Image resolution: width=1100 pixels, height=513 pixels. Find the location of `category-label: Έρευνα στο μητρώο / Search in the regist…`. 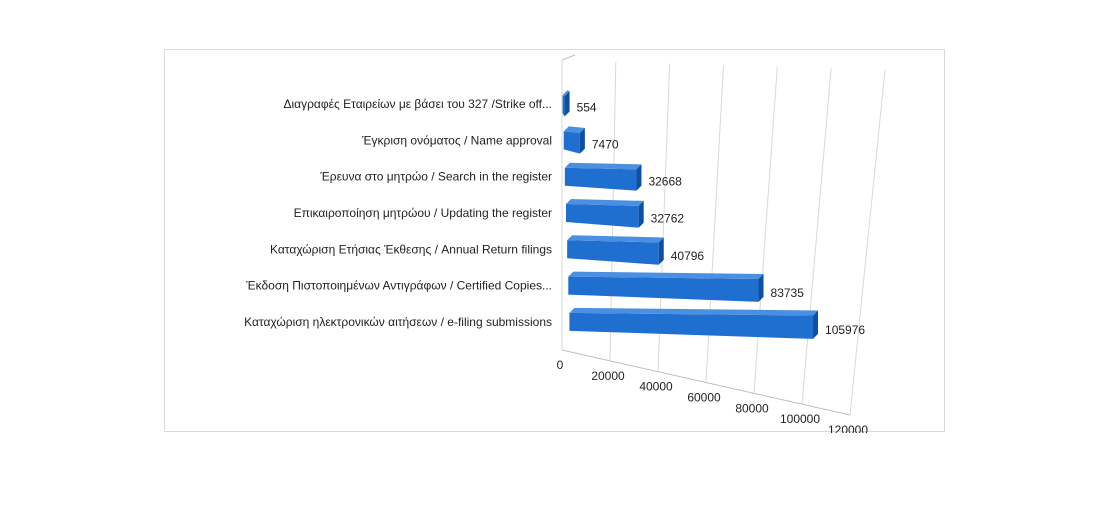

category-label: Έρευνα στο μητρώο / Search in the regist… is located at coordinates (435, 177).